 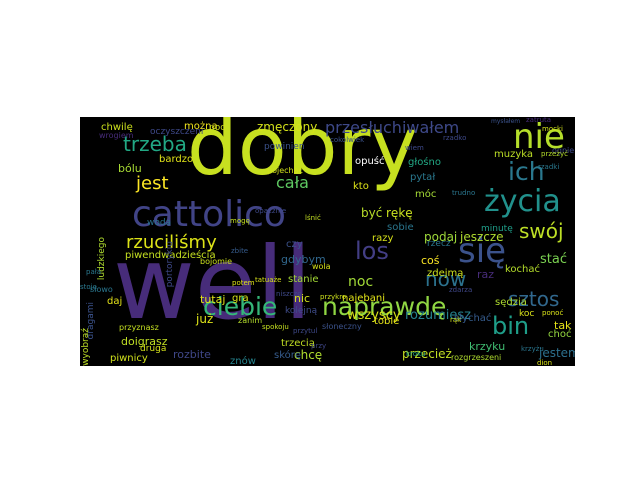 What do you see at coordinates (177, 132) in the screenshot?
I see `cloud-word: oczyszczeni` at bounding box center [177, 132].